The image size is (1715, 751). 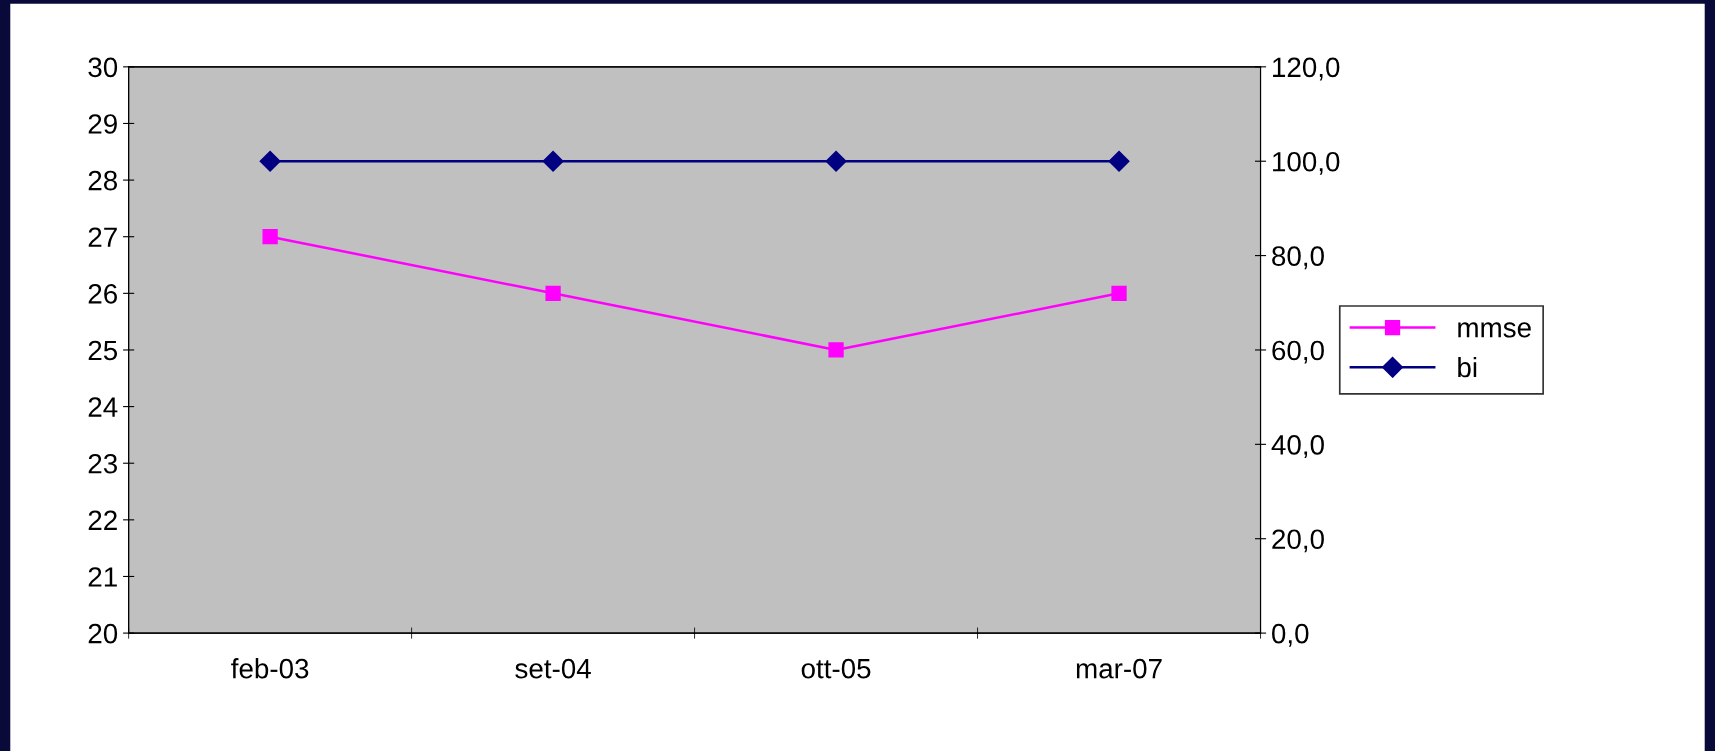 I want to click on y-tick-label: 26, so click(x=102, y=294).